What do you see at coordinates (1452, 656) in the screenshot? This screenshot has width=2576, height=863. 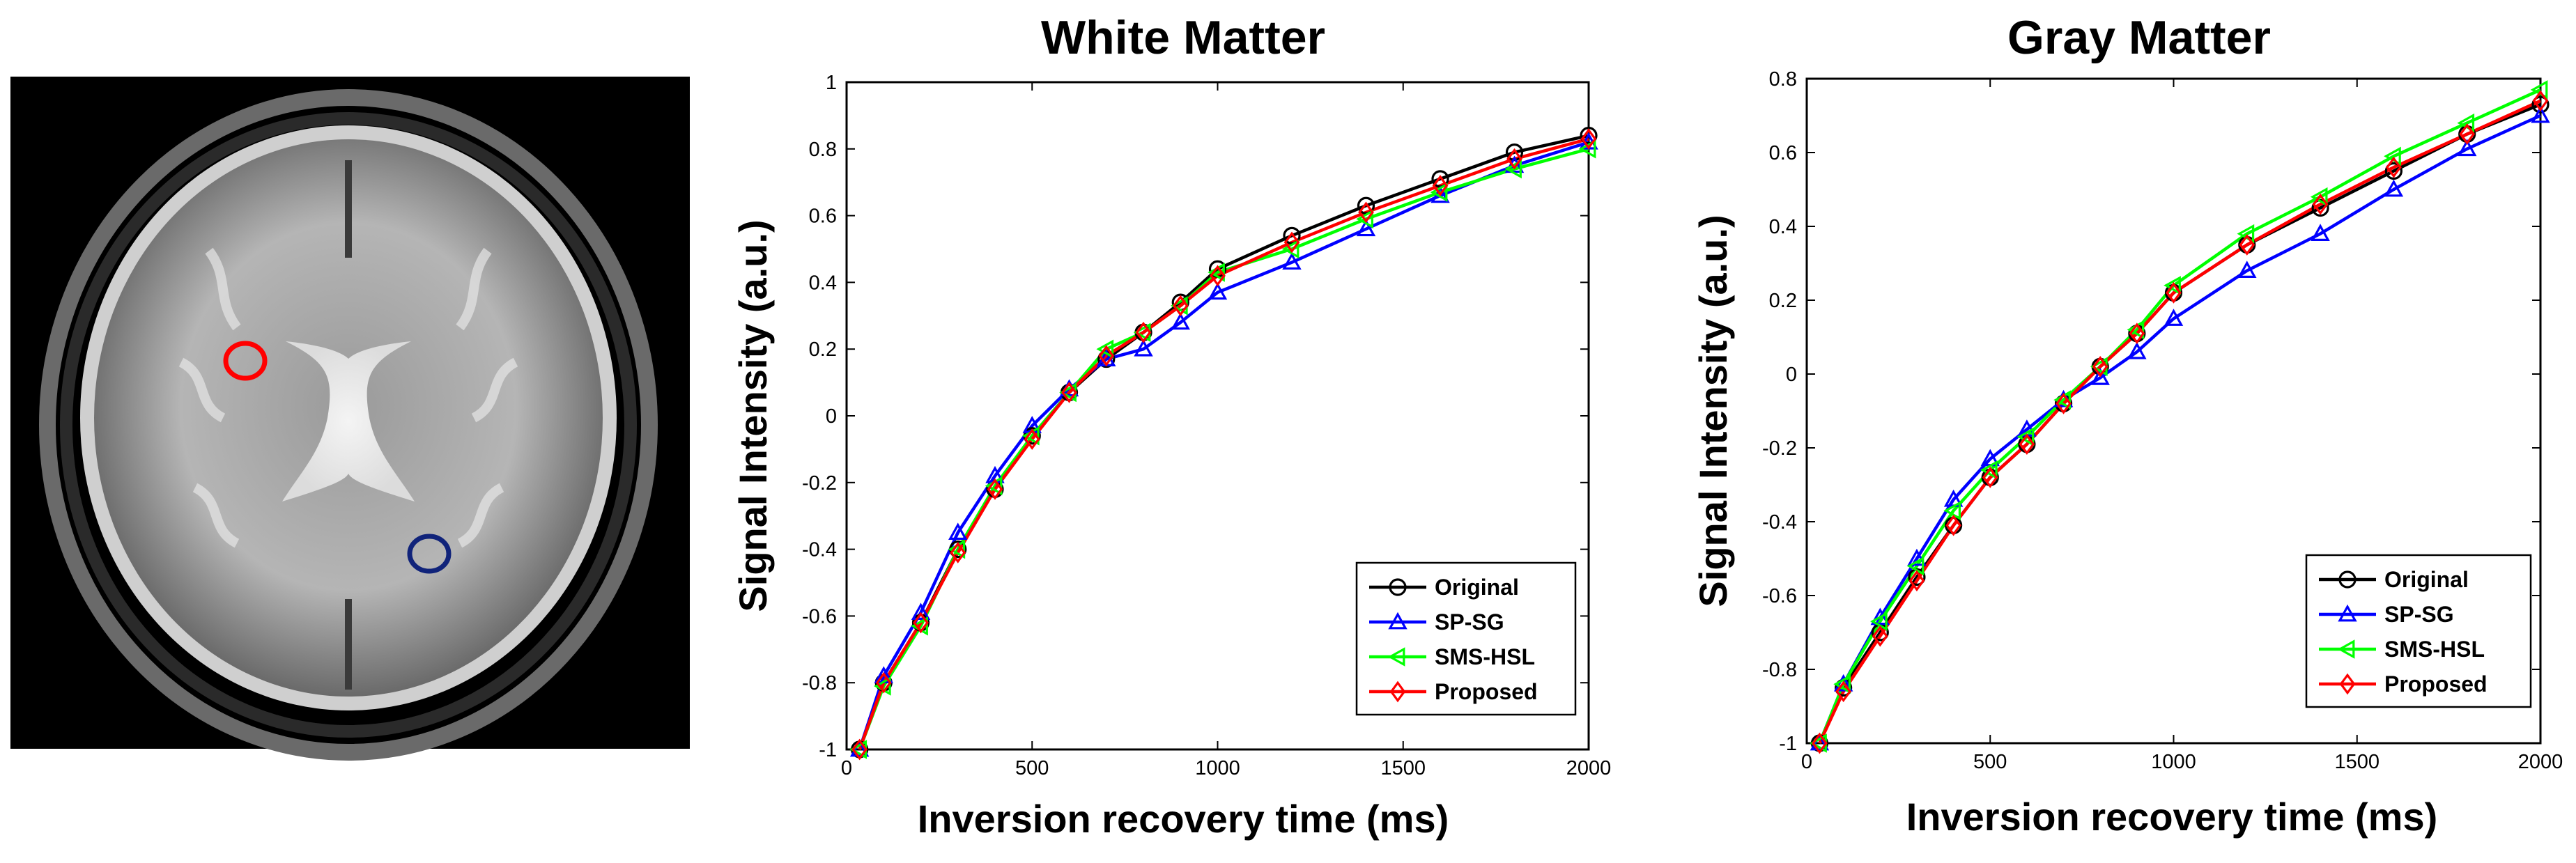 I see `legend-entry-sms-hsl: SMS-HSL` at bounding box center [1452, 656].